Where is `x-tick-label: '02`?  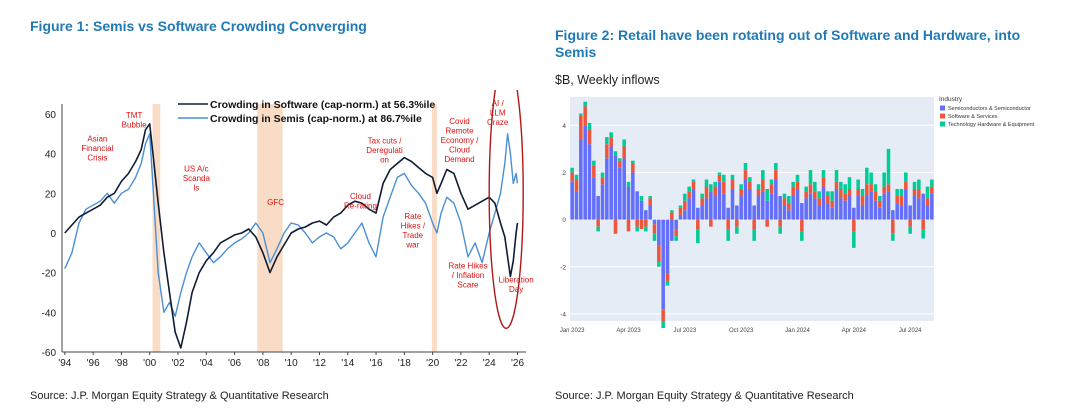 x-tick-label: '02 is located at coordinates (177, 363).